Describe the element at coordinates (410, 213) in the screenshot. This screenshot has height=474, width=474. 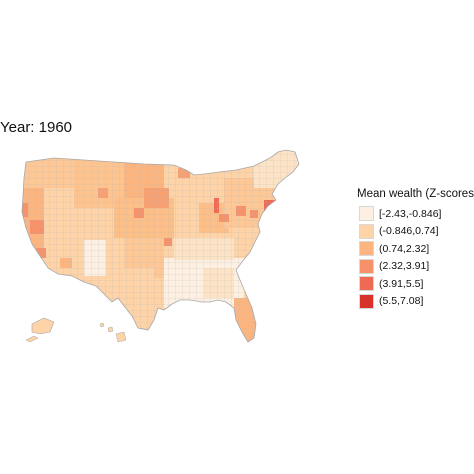
I see `legend-label: [-2.43,-0.846]` at that location.